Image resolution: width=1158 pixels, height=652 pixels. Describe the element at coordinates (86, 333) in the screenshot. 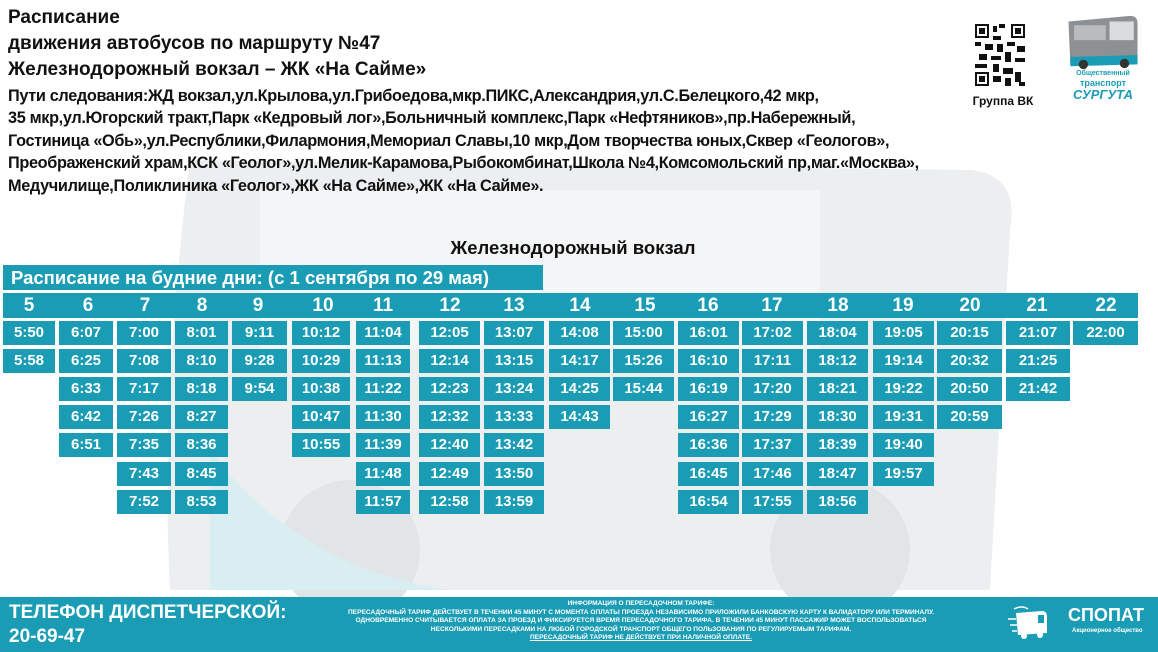

I see `departure-time: 6:07` at that location.